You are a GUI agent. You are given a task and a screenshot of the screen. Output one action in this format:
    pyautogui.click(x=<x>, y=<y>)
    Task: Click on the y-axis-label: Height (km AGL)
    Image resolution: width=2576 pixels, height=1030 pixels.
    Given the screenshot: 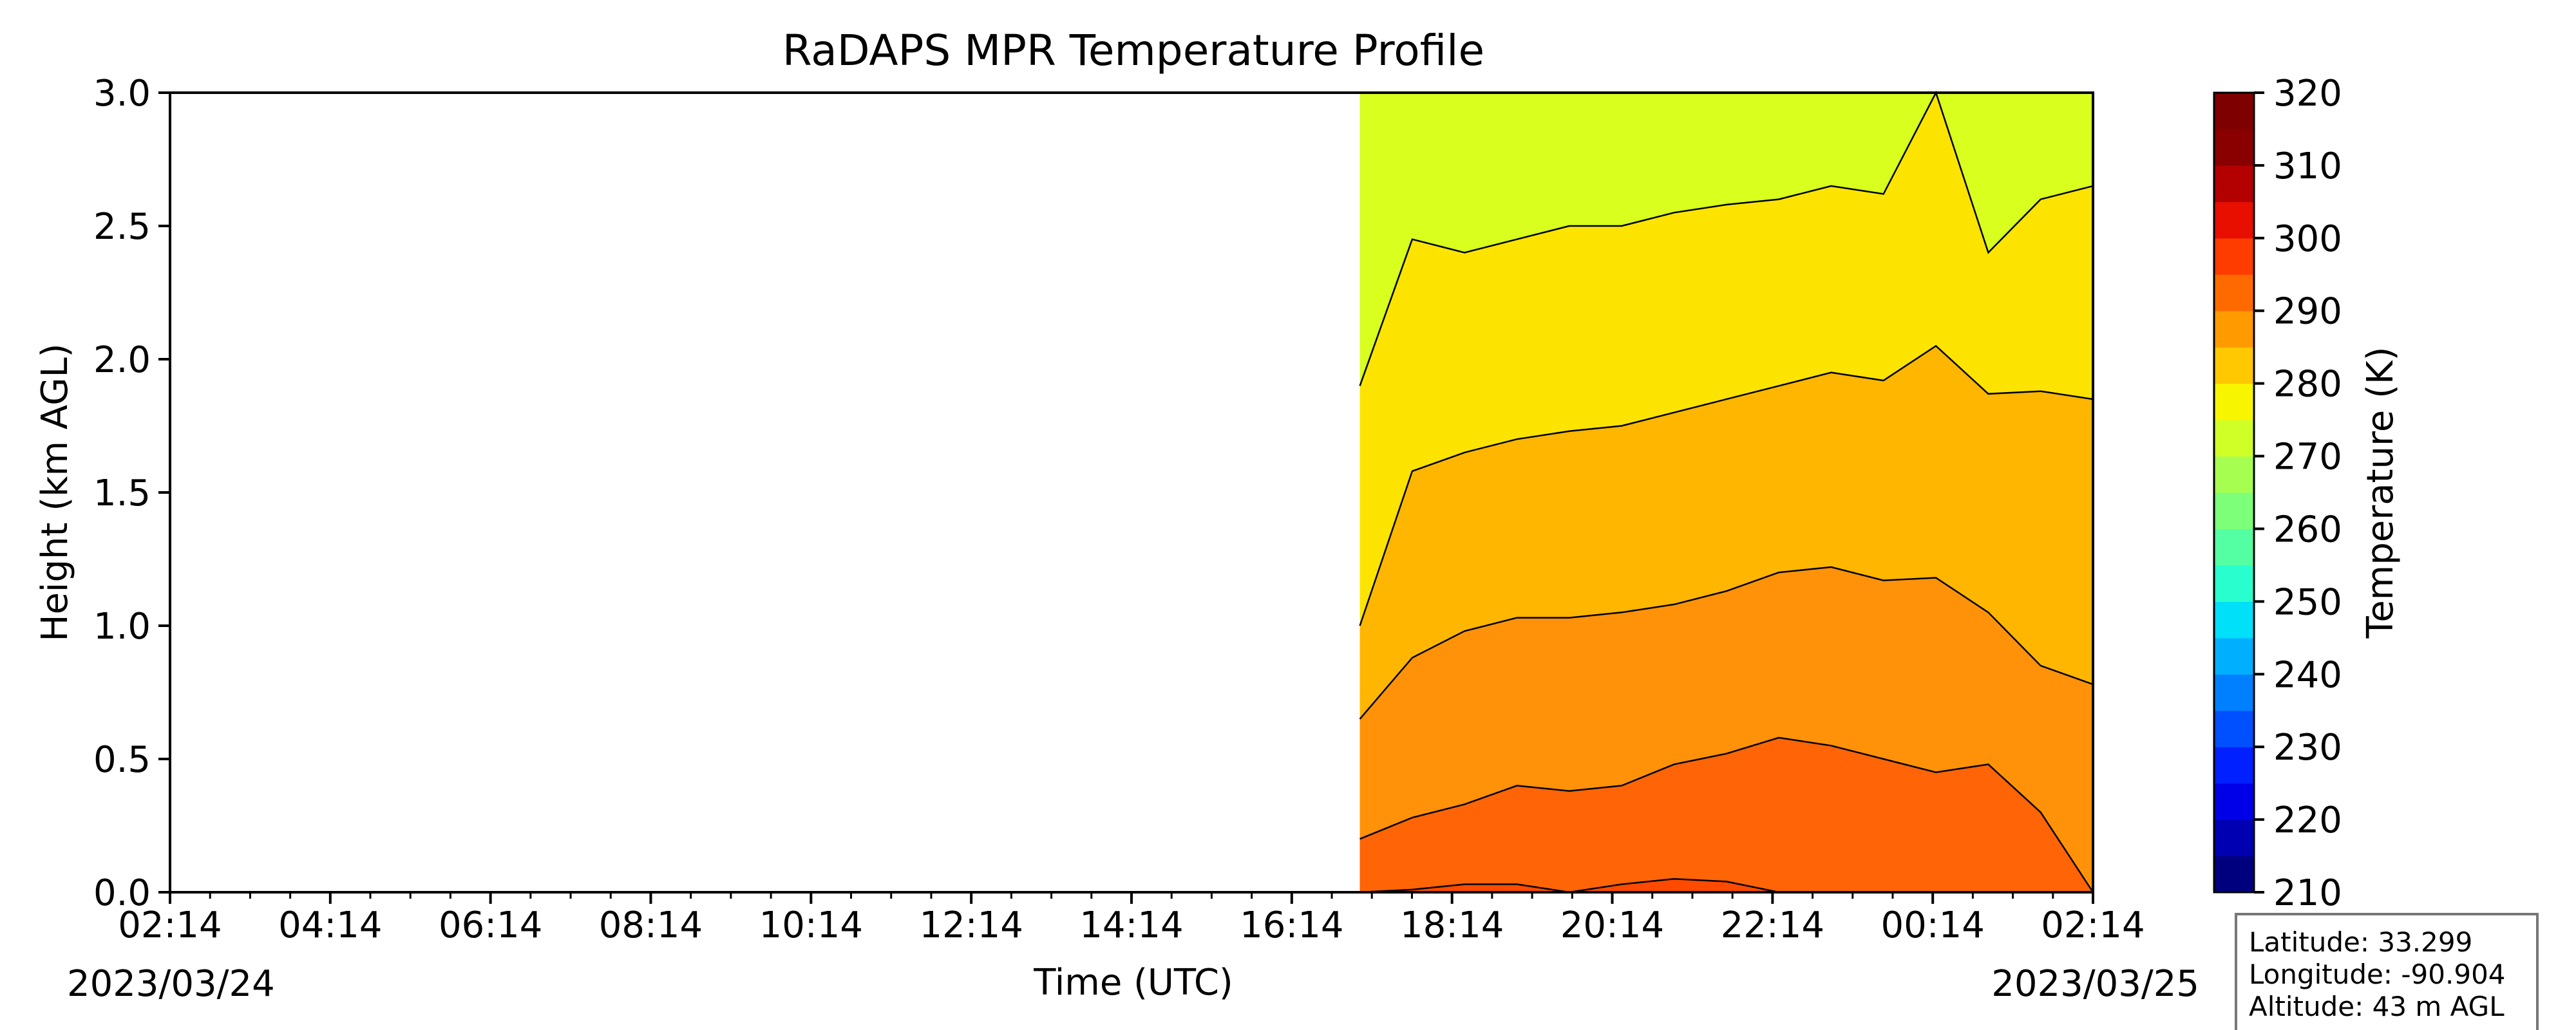 What is the action you would take?
    pyautogui.click(x=55, y=492)
    